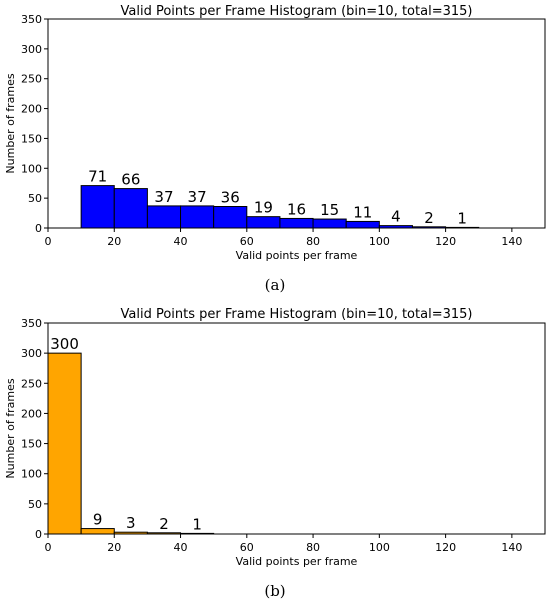 This screenshot has width=550, height=607. Describe the element at coordinates (230, 198) in the screenshot. I see `bar-value-label: 36` at that location.